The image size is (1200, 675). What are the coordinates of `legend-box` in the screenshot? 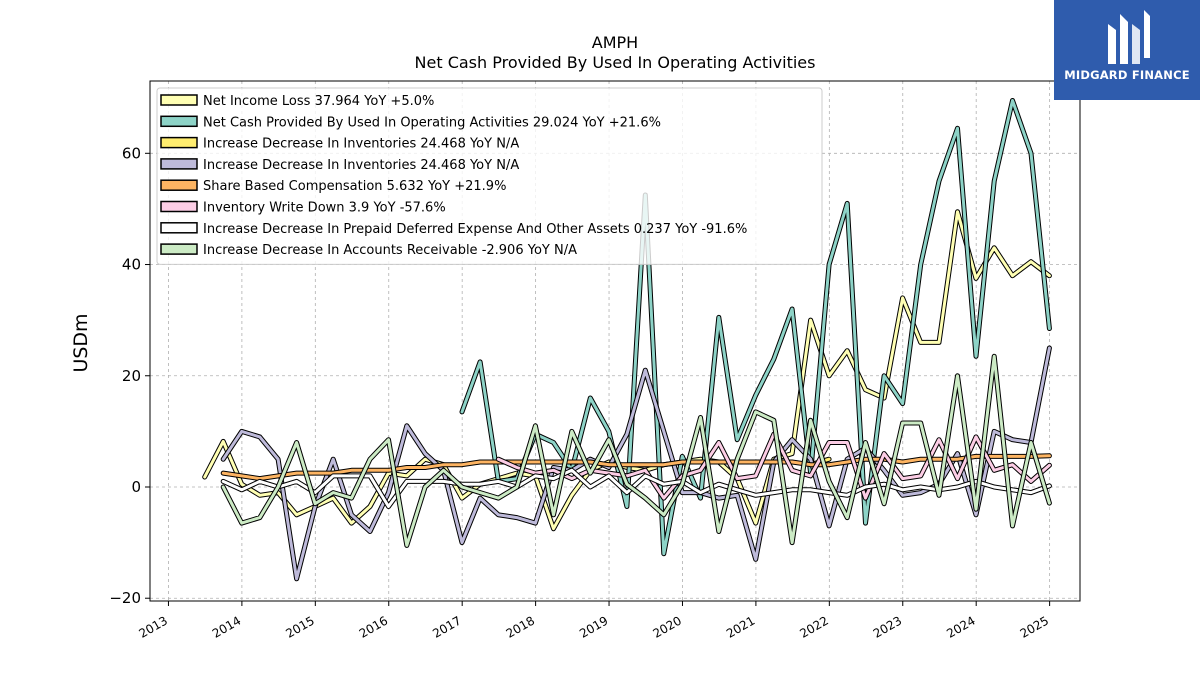 It's located at (489, 176).